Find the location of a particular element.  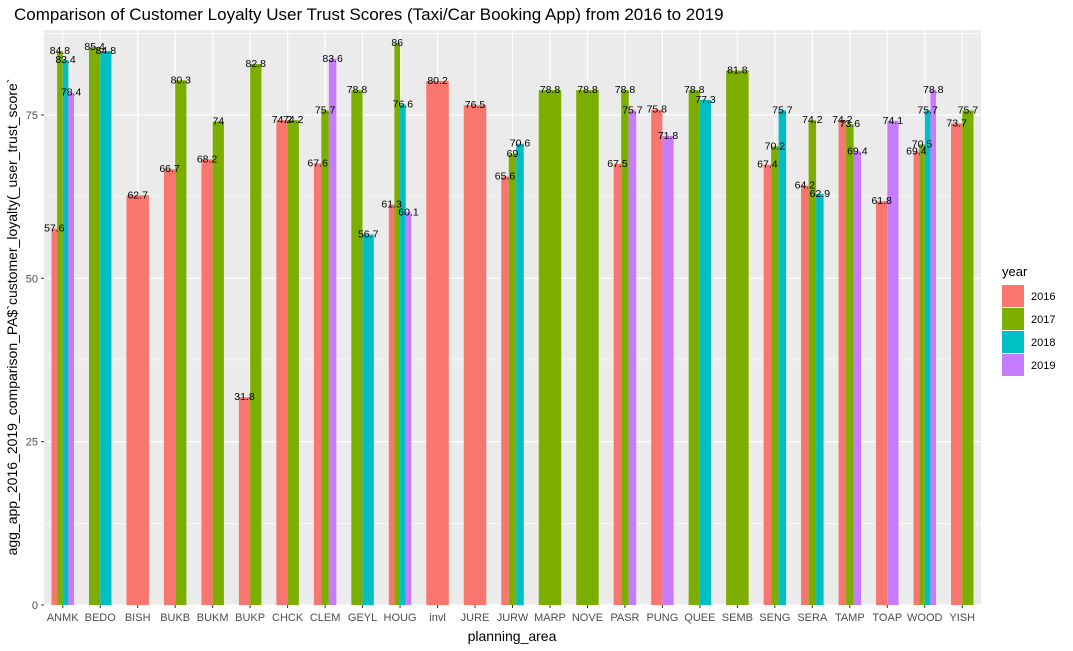

bar-CLEM-2019 is located at coordinates (332, 331).